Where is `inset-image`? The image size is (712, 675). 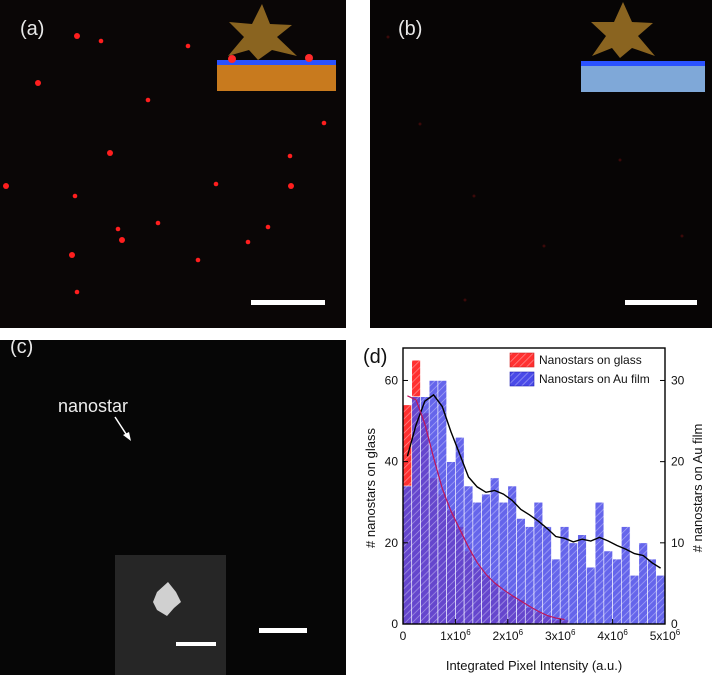 inset-image is located at coordinates (170, 615).